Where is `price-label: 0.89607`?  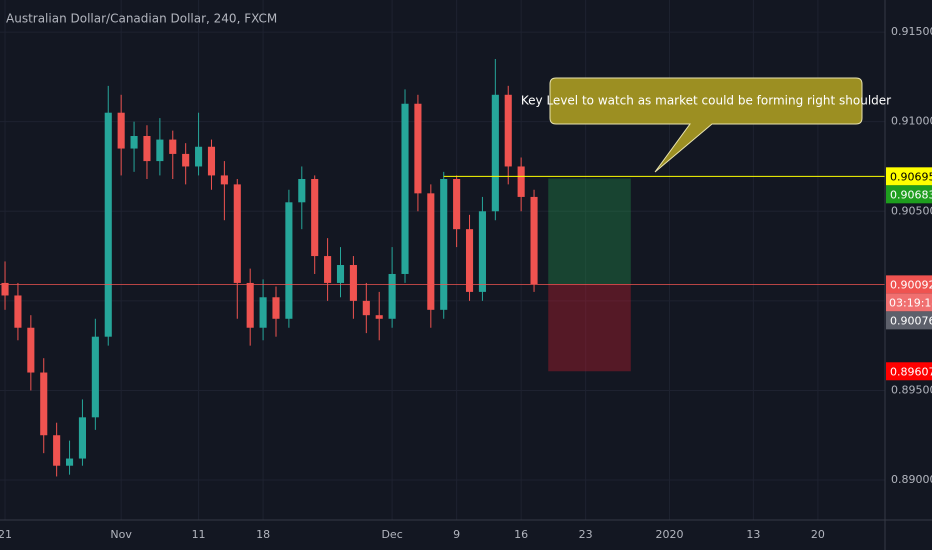
price-label: 0.89607 is located at coordinates (911, 371).